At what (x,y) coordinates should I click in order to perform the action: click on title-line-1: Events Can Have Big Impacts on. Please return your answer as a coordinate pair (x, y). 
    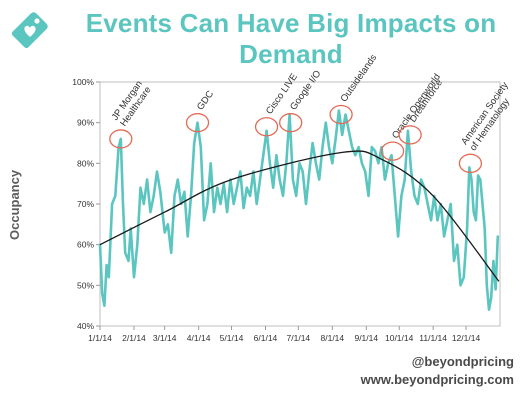
    Looking at the image, I should click on (291, 23).